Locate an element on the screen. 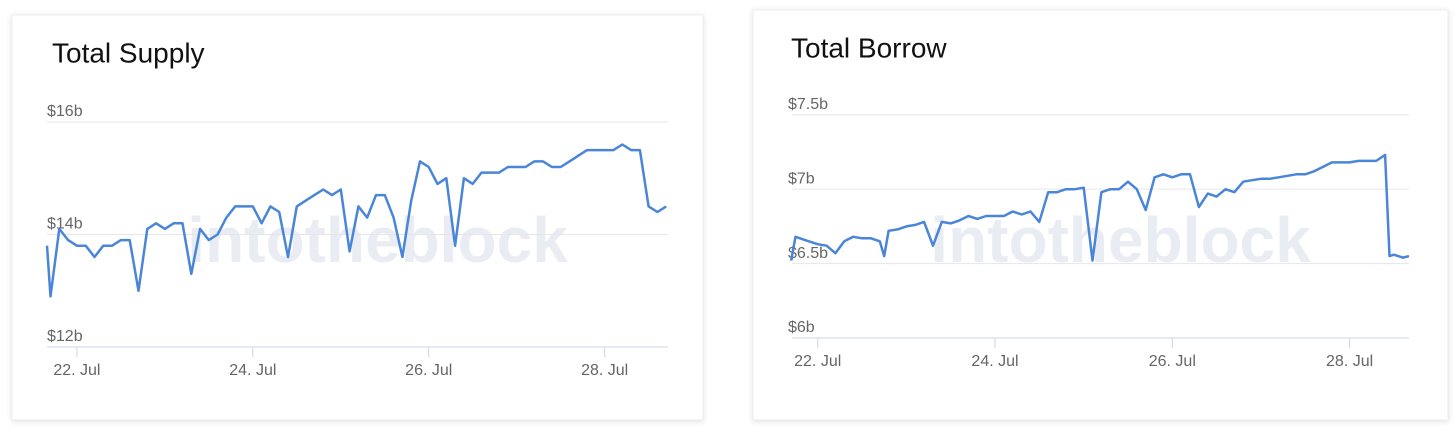 This screenshot has height=437, width=1456. y-tick-label: $12b is located at coordinates (65, 336).